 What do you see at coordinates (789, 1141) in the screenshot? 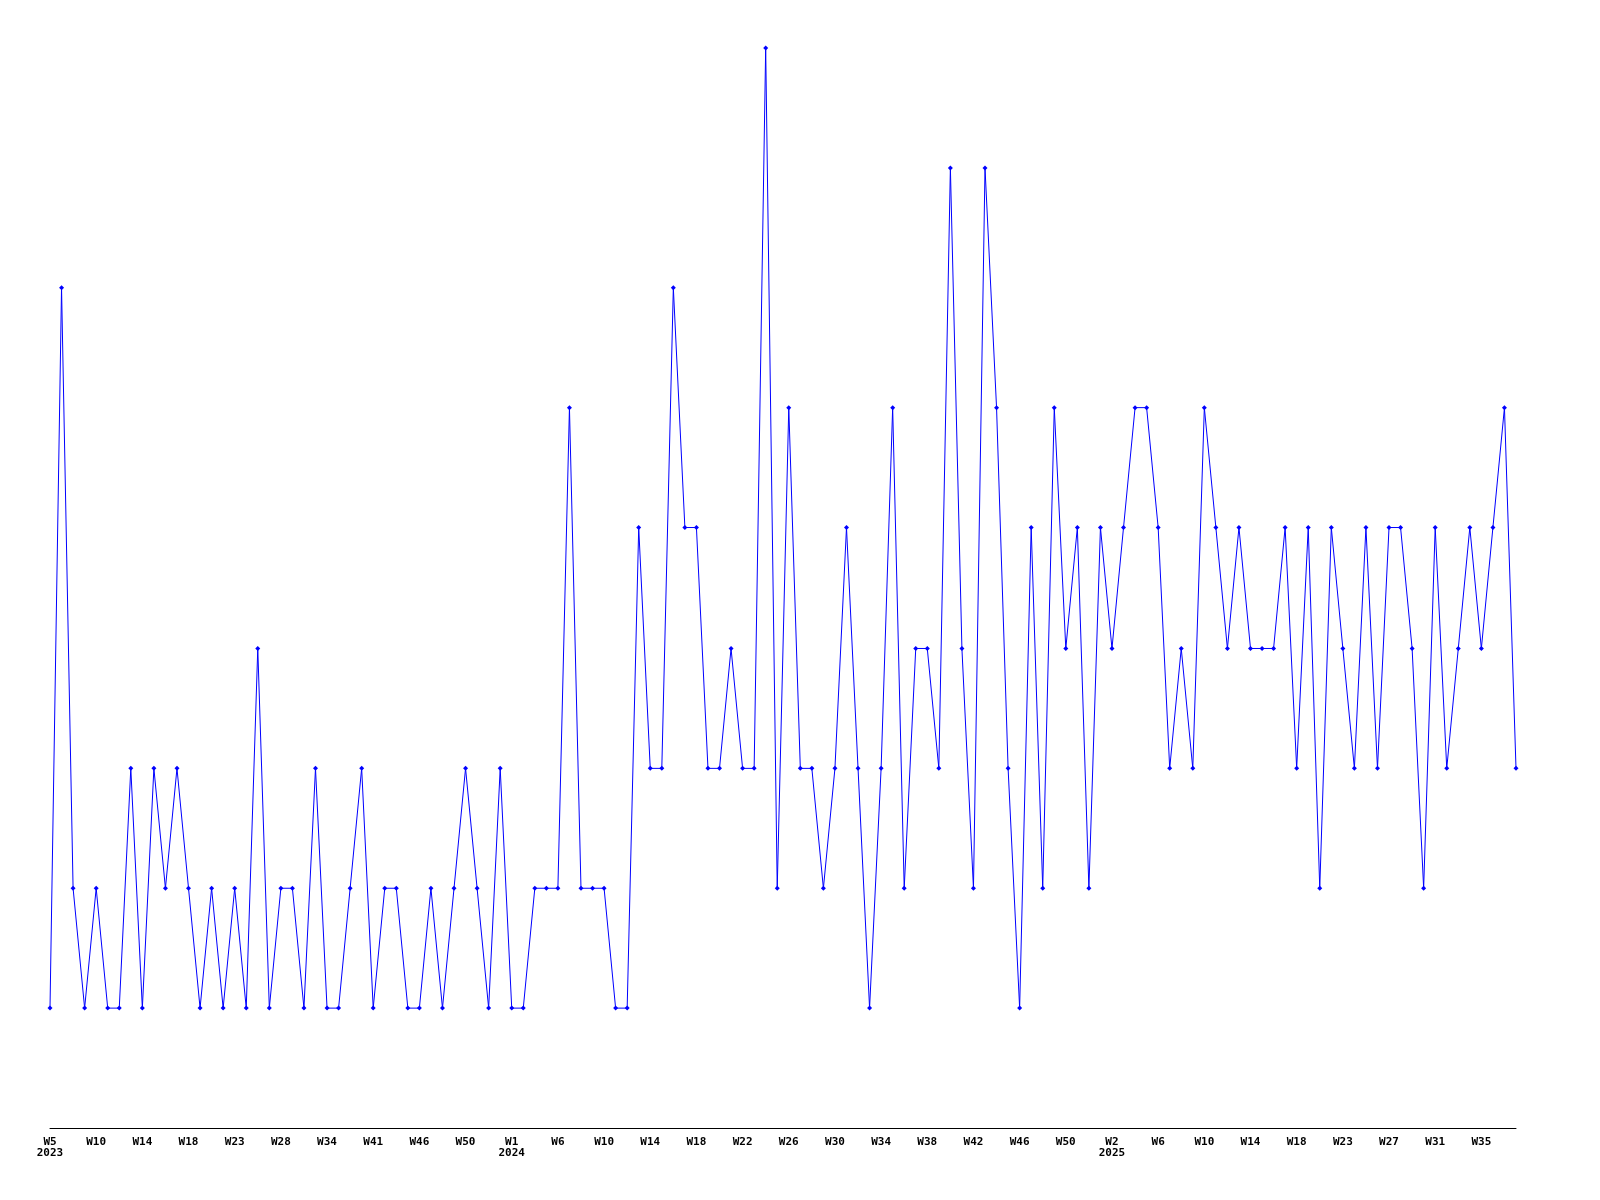
I see `x-tick-label: W26` at bounding box center [789, 1141].